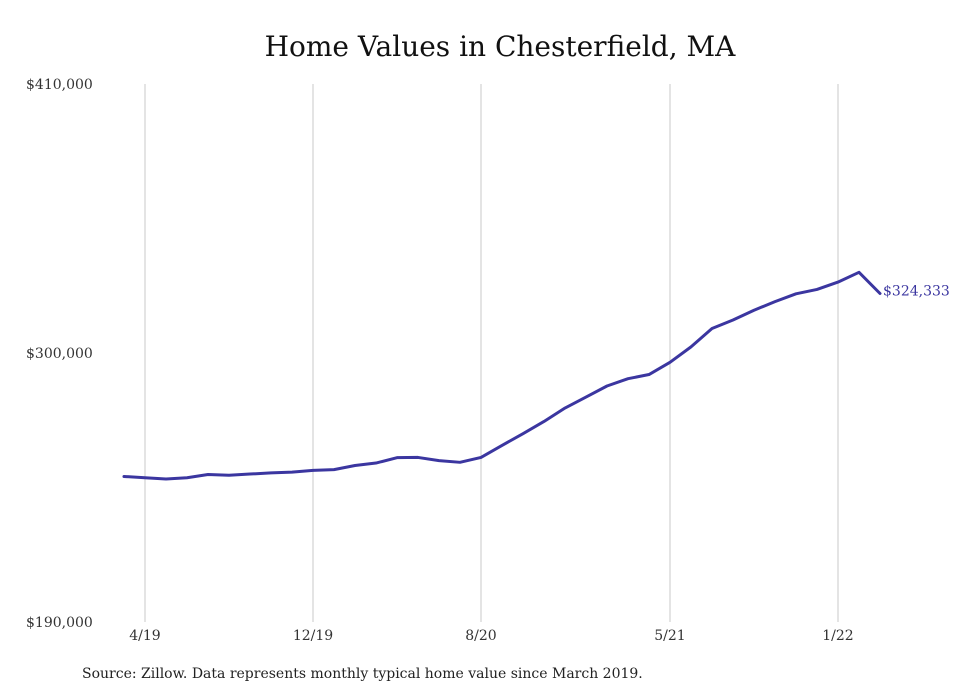  Describe the element at coordinates (59, 85) in the screenshot. I see `y-tick-label: $410,000` at that location.